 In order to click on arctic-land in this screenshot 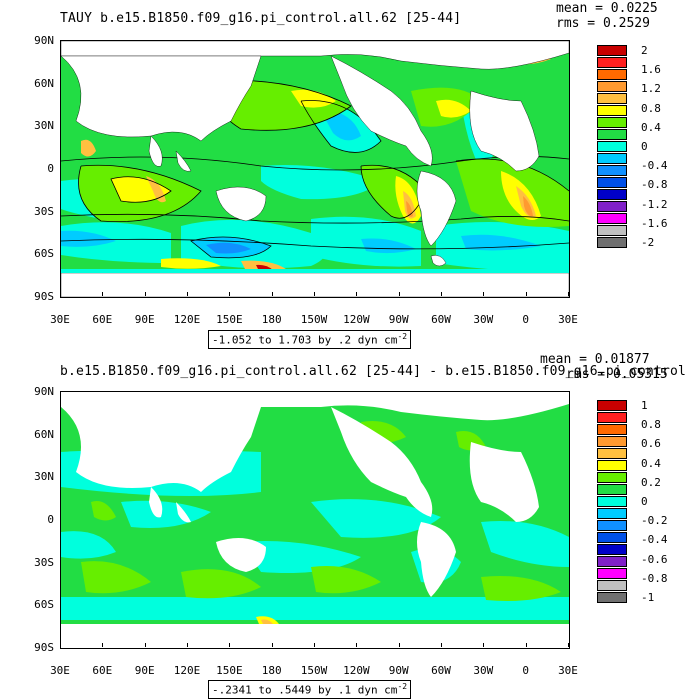, I will do `click(315, 55)`.